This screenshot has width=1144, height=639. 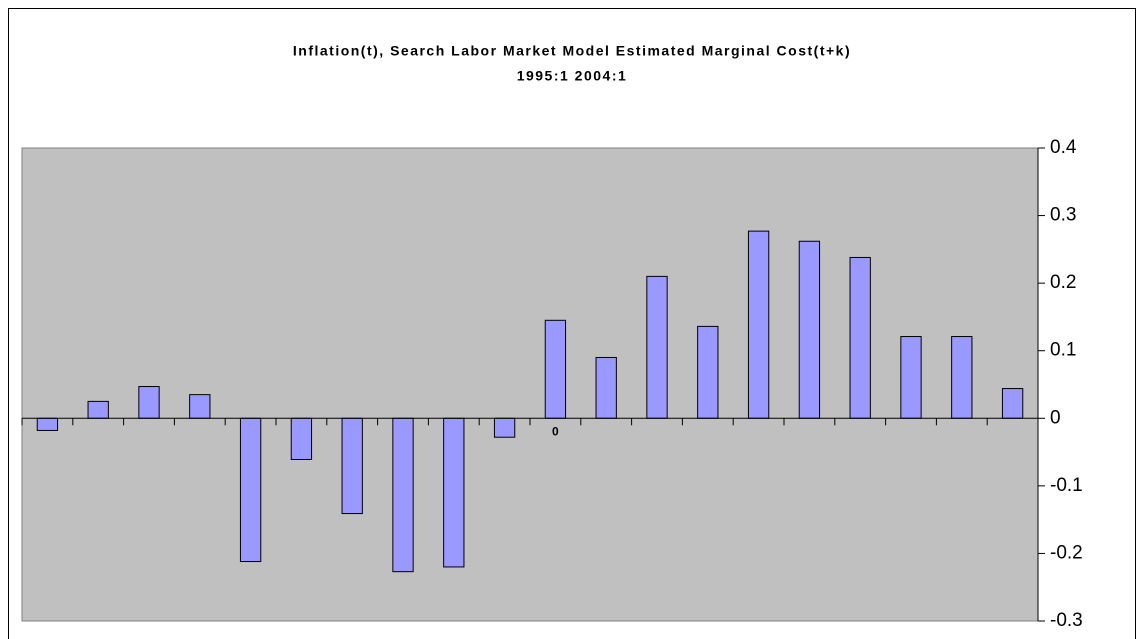 I want to click on y-tick-label: 0.4, so click(x=1063, y=147).